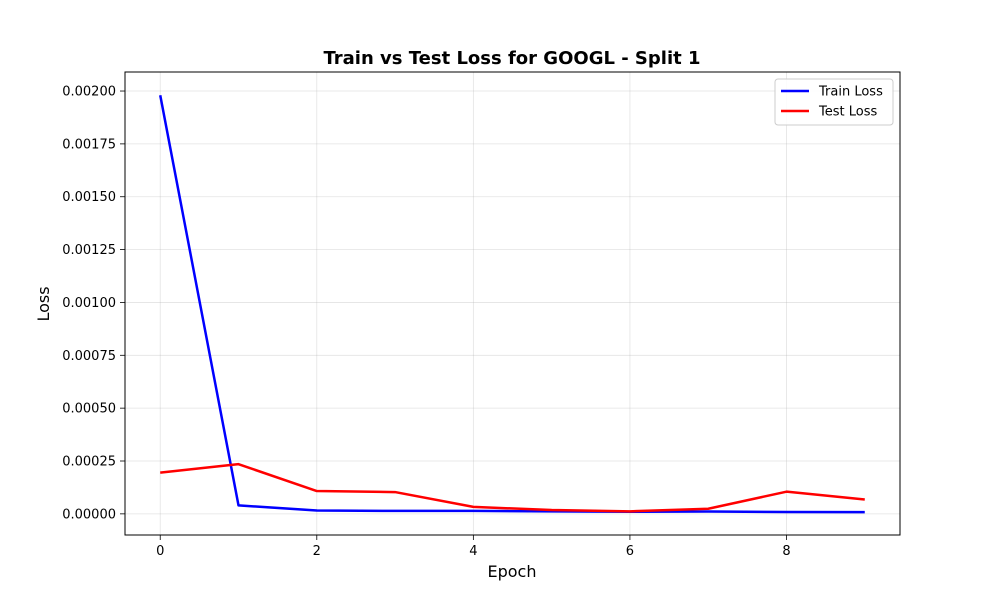 This screenshot has width=1000, height=600. I want to click on y-tick-label: 0.00000, so click(89, 514).